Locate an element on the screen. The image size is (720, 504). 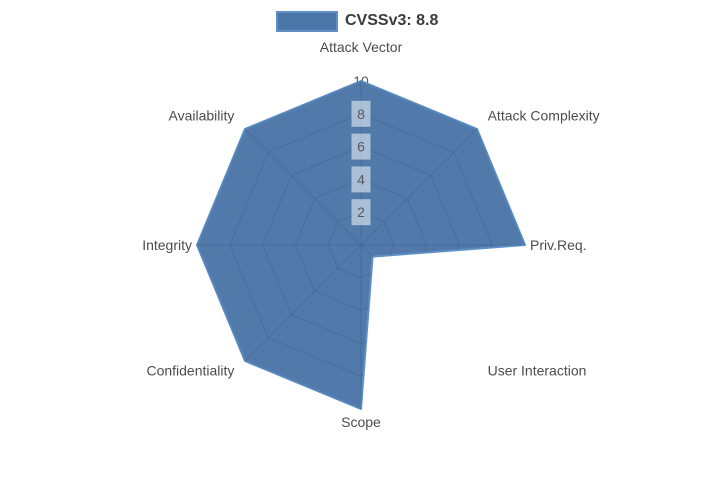
axis-label-availability: Availability is located at coordinates (202, 115).